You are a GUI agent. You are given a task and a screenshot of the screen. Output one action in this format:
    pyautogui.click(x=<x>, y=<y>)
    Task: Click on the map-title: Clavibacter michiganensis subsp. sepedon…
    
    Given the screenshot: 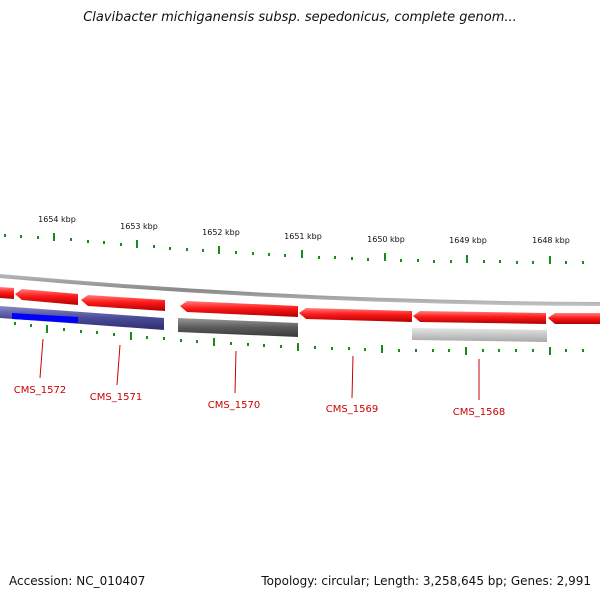 What is the action you would take?
    pyautogui.click(x=300, y=17)
    